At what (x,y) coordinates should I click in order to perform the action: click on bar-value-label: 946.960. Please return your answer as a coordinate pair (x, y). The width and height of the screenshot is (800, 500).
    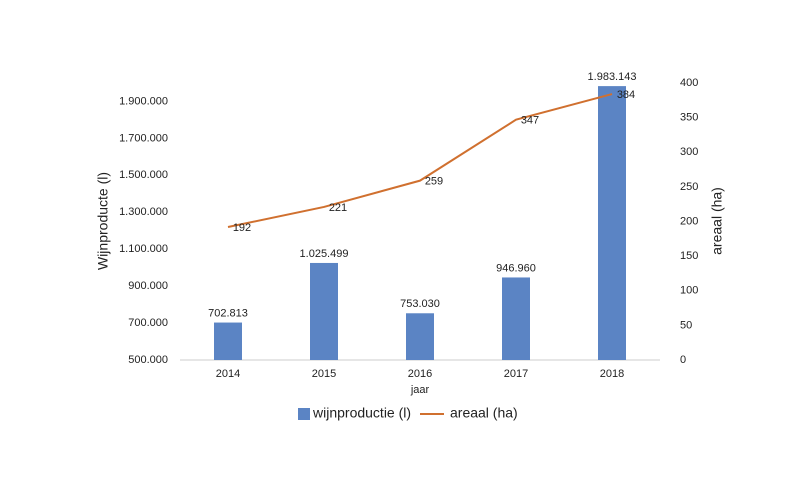
    Looking at the image, I should click on (516, 268).